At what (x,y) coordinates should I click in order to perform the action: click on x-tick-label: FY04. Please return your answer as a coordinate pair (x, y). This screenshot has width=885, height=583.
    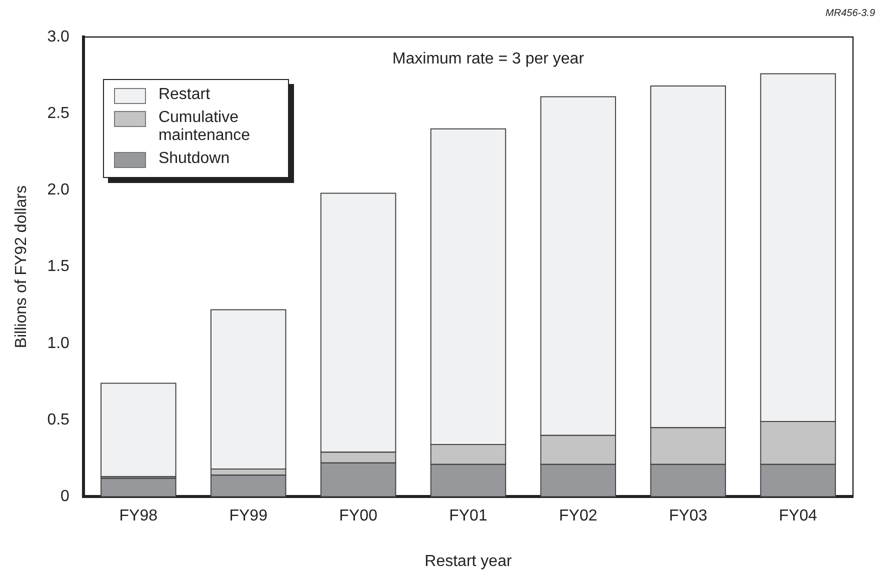
    Looking at the image, I should click on (798, 516).